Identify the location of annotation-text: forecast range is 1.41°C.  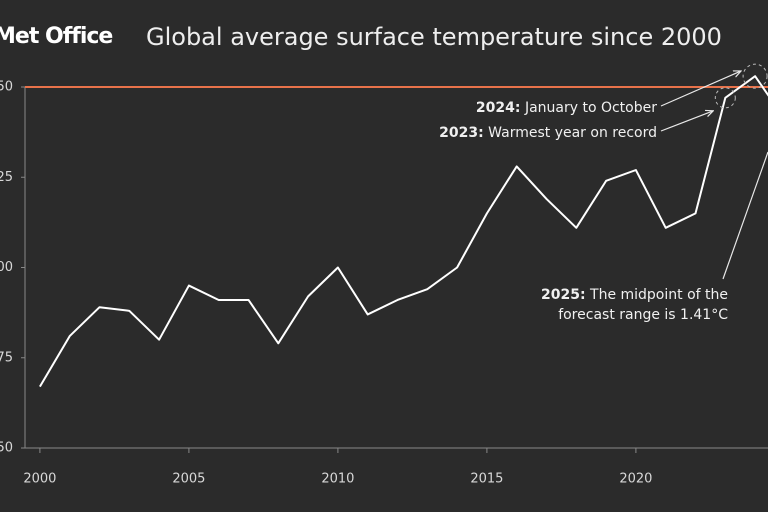
(643, 315).